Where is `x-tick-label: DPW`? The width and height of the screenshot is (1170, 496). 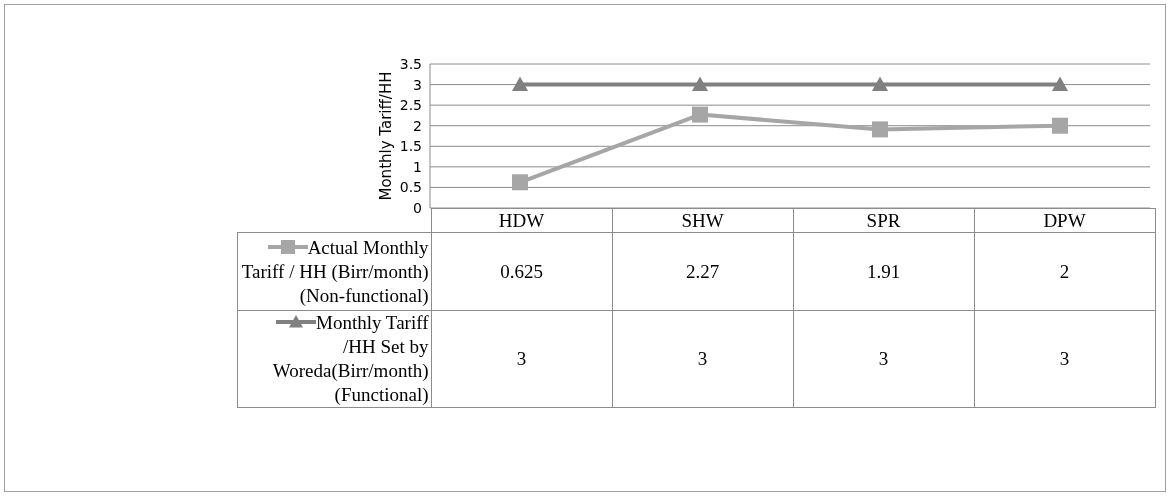 x-tick-label: DPW is located at coordinates (1064, 220).